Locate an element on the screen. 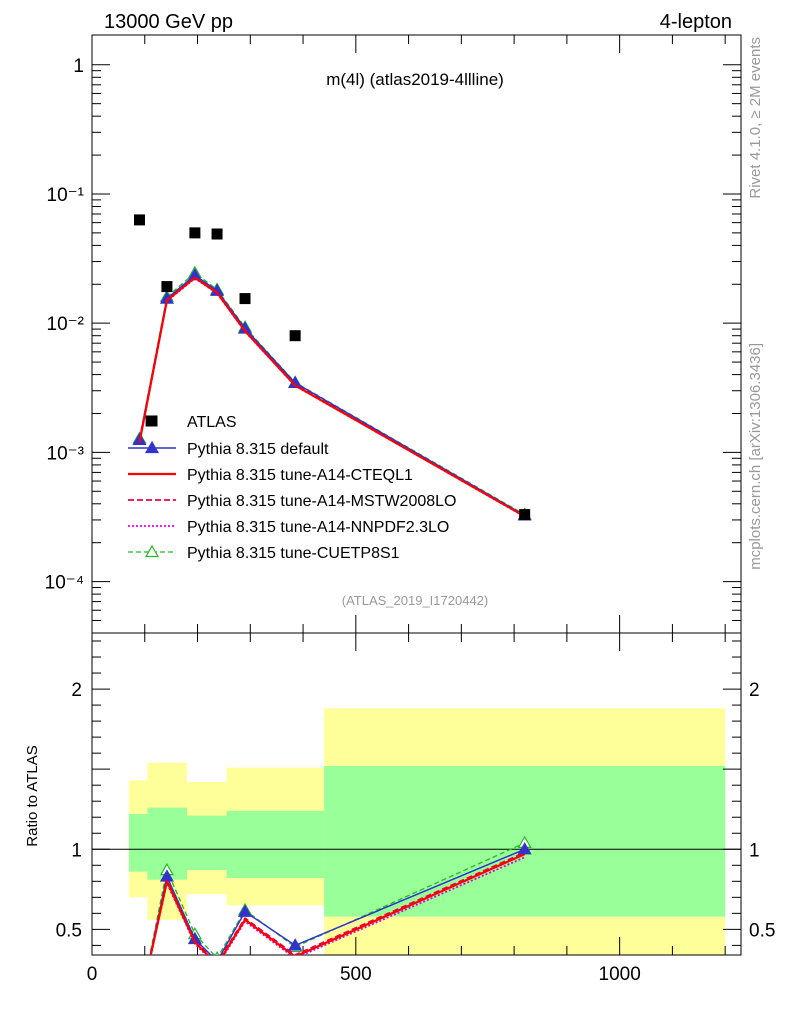  ratio-line-cteql1 is located at coordinates (337, 904).